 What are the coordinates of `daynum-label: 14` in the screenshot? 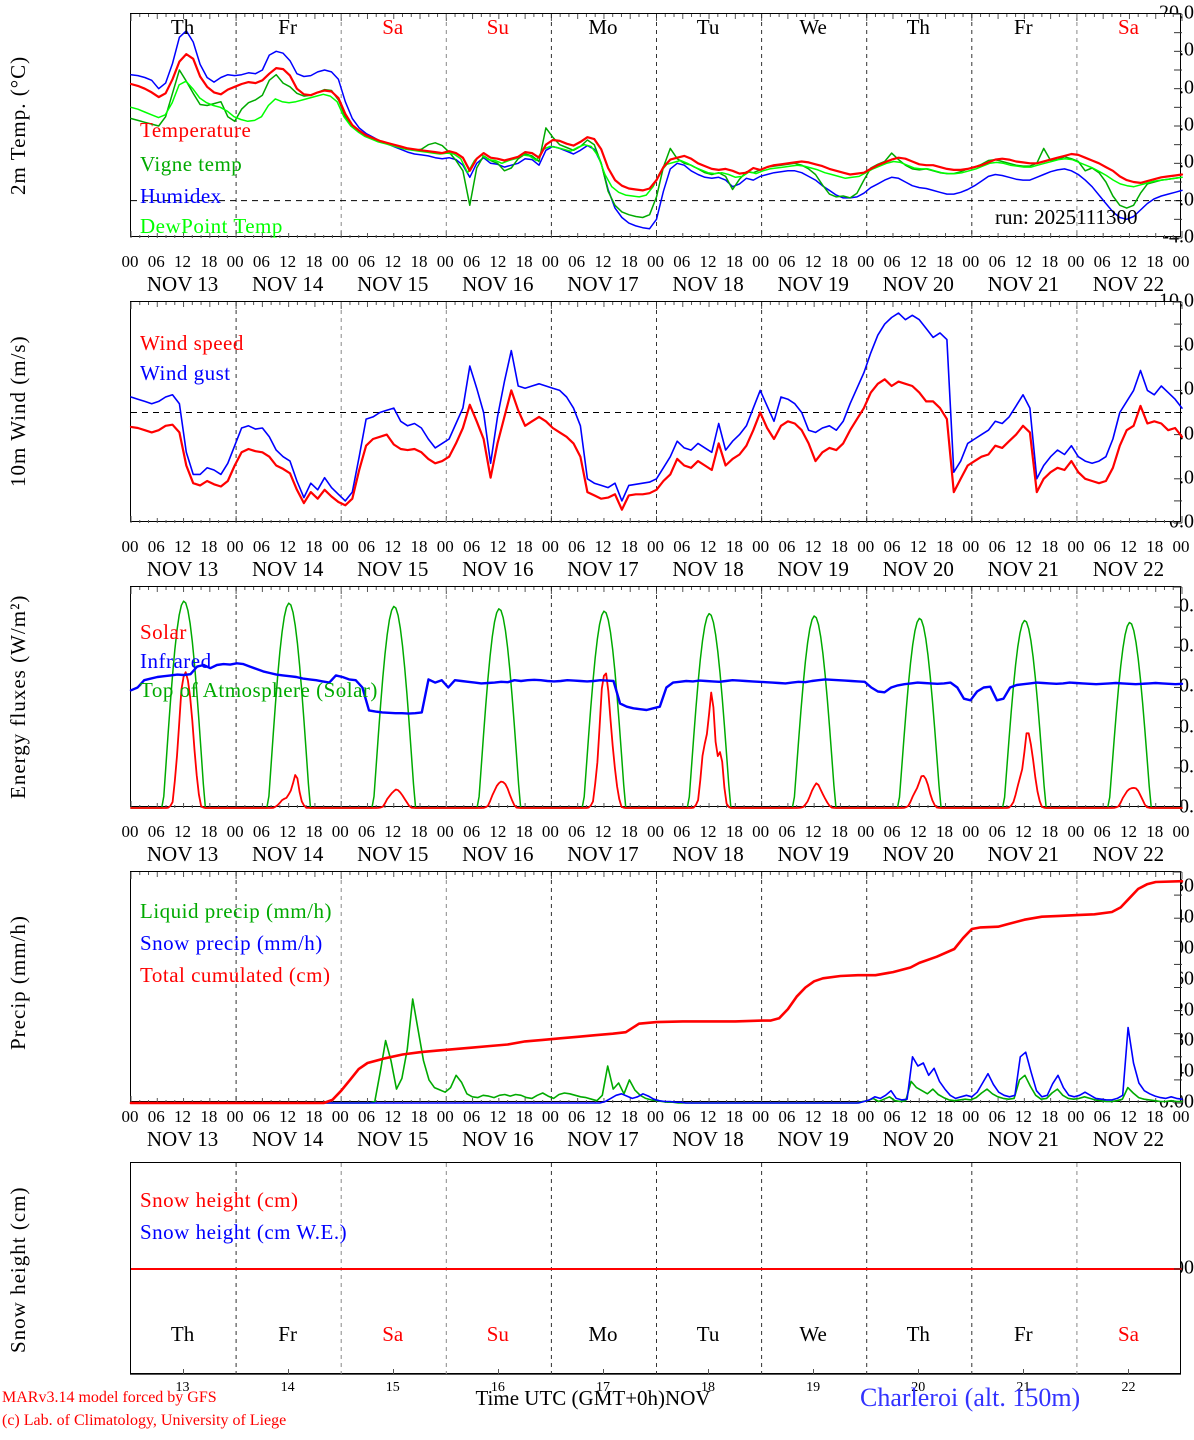 It's located at (287, 1387).